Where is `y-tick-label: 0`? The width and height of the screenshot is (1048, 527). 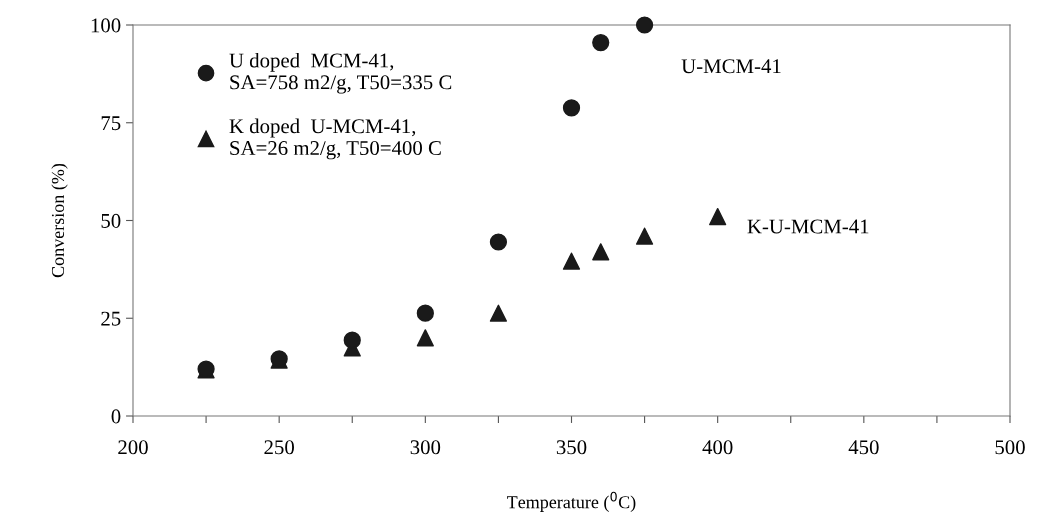
y-tick-label: 0 is located at coordinates (116, 416).